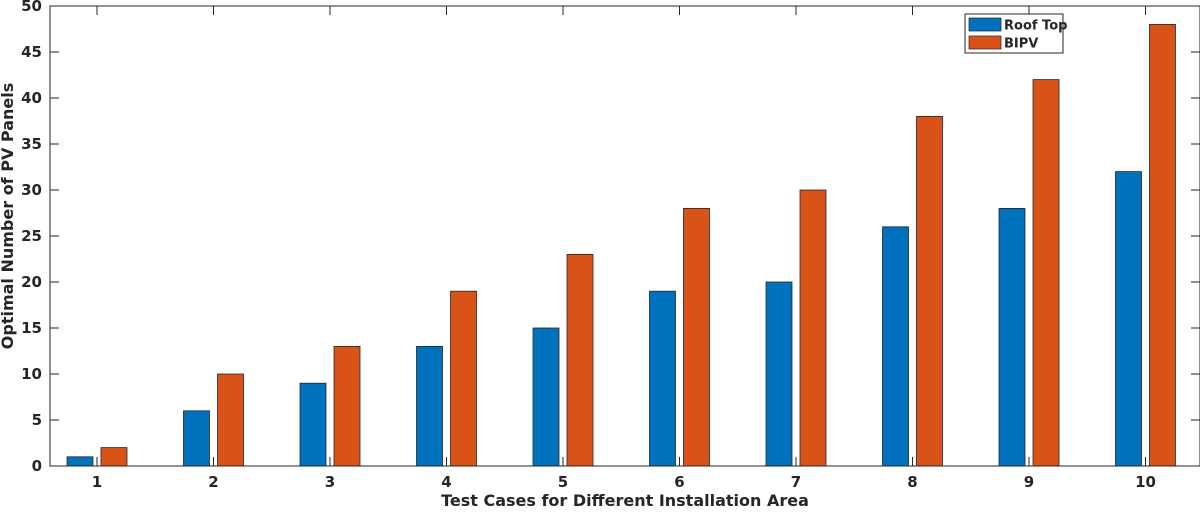 This screenshot has height=513, width=1200. Describe the element at coordinates (330, 482) in the screenshot. I see `x-tick-label: 3` at that location.